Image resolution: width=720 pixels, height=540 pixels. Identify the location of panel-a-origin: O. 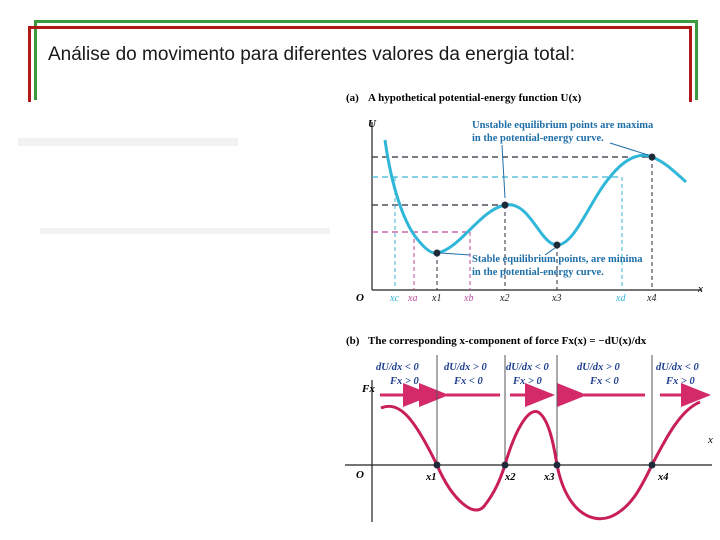
(360, 298).